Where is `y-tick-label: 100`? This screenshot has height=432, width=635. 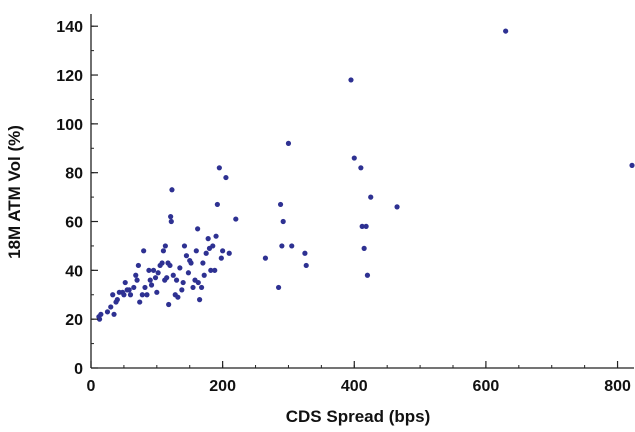 y-tick-label: 100 is located at coordinates (69, 125).